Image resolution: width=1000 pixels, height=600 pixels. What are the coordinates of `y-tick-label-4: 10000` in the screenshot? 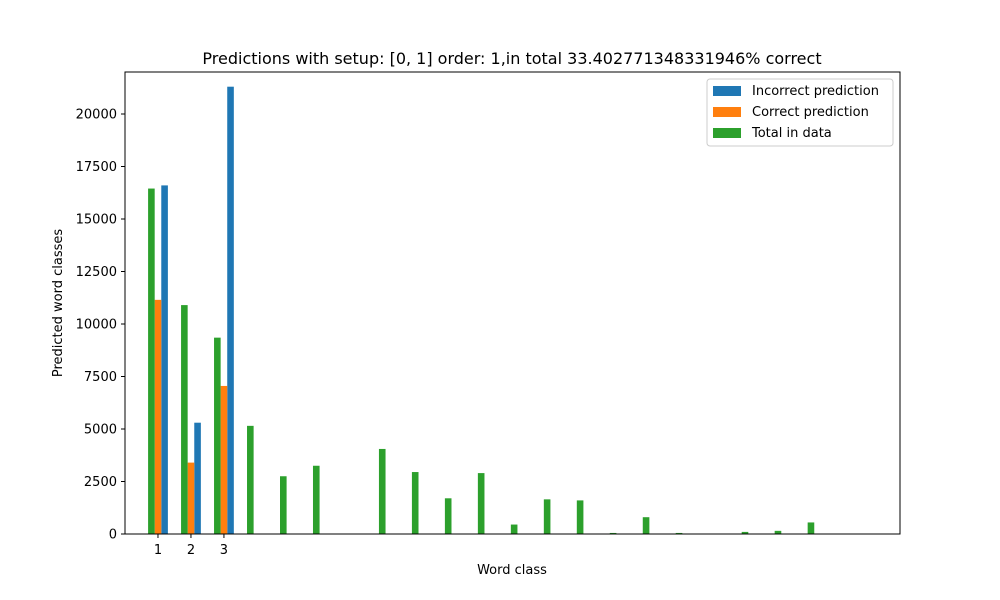 It's located at (96, 325).